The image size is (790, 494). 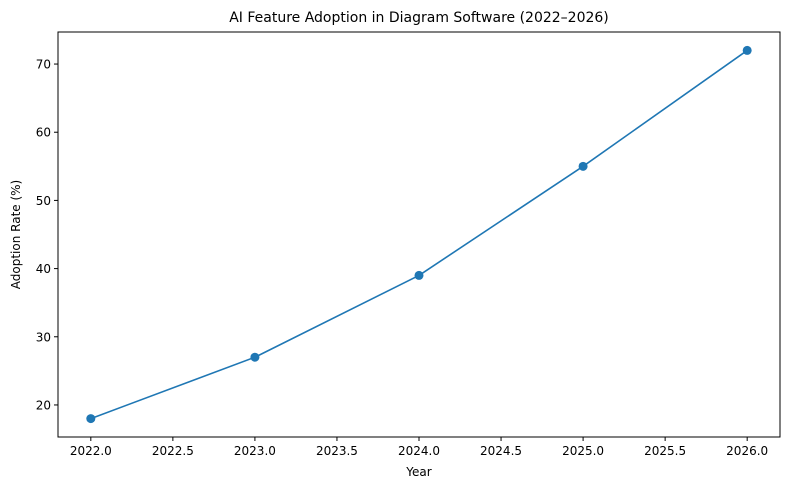 What do you see at coordinates (91, 451) in the screenshot?
I see `x-tick-label: 2022.0` at bounding box center [91, 451].